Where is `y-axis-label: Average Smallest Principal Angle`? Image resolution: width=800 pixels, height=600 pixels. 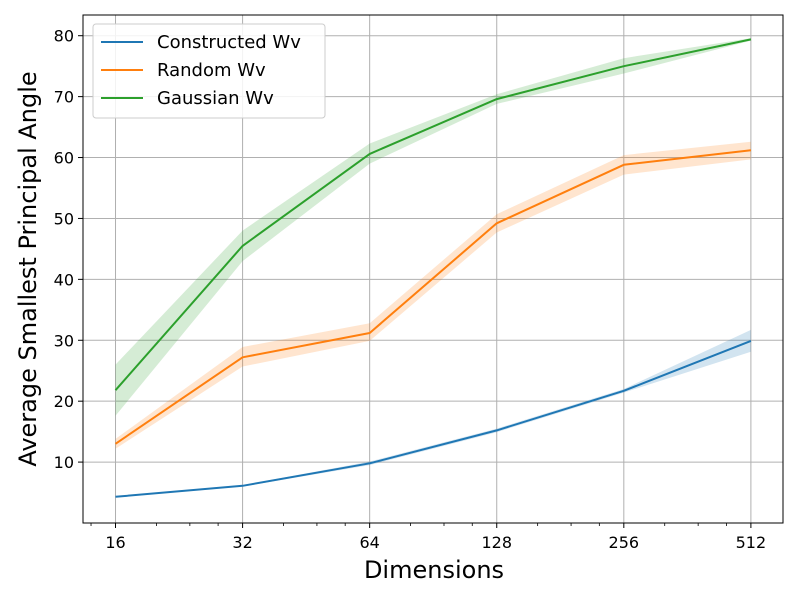
y-axis-label: Average Smallest Principal Angle is located at coordinates (28, 268).